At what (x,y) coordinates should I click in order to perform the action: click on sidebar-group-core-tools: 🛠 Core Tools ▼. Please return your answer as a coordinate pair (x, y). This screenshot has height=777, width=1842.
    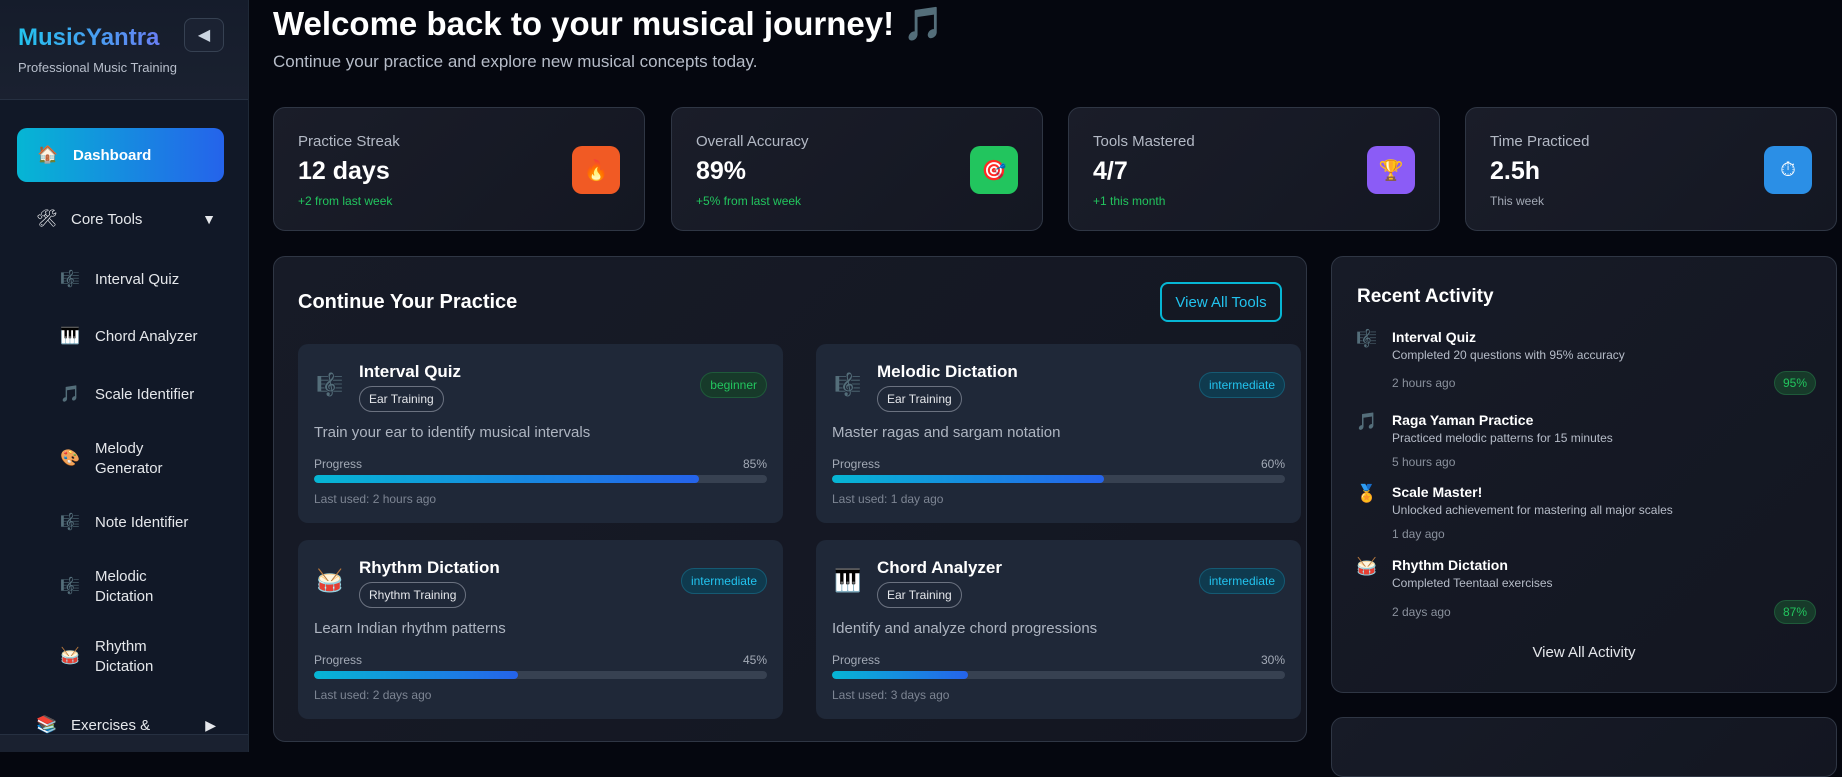
    Looking at the image, I should click on (126, 219).